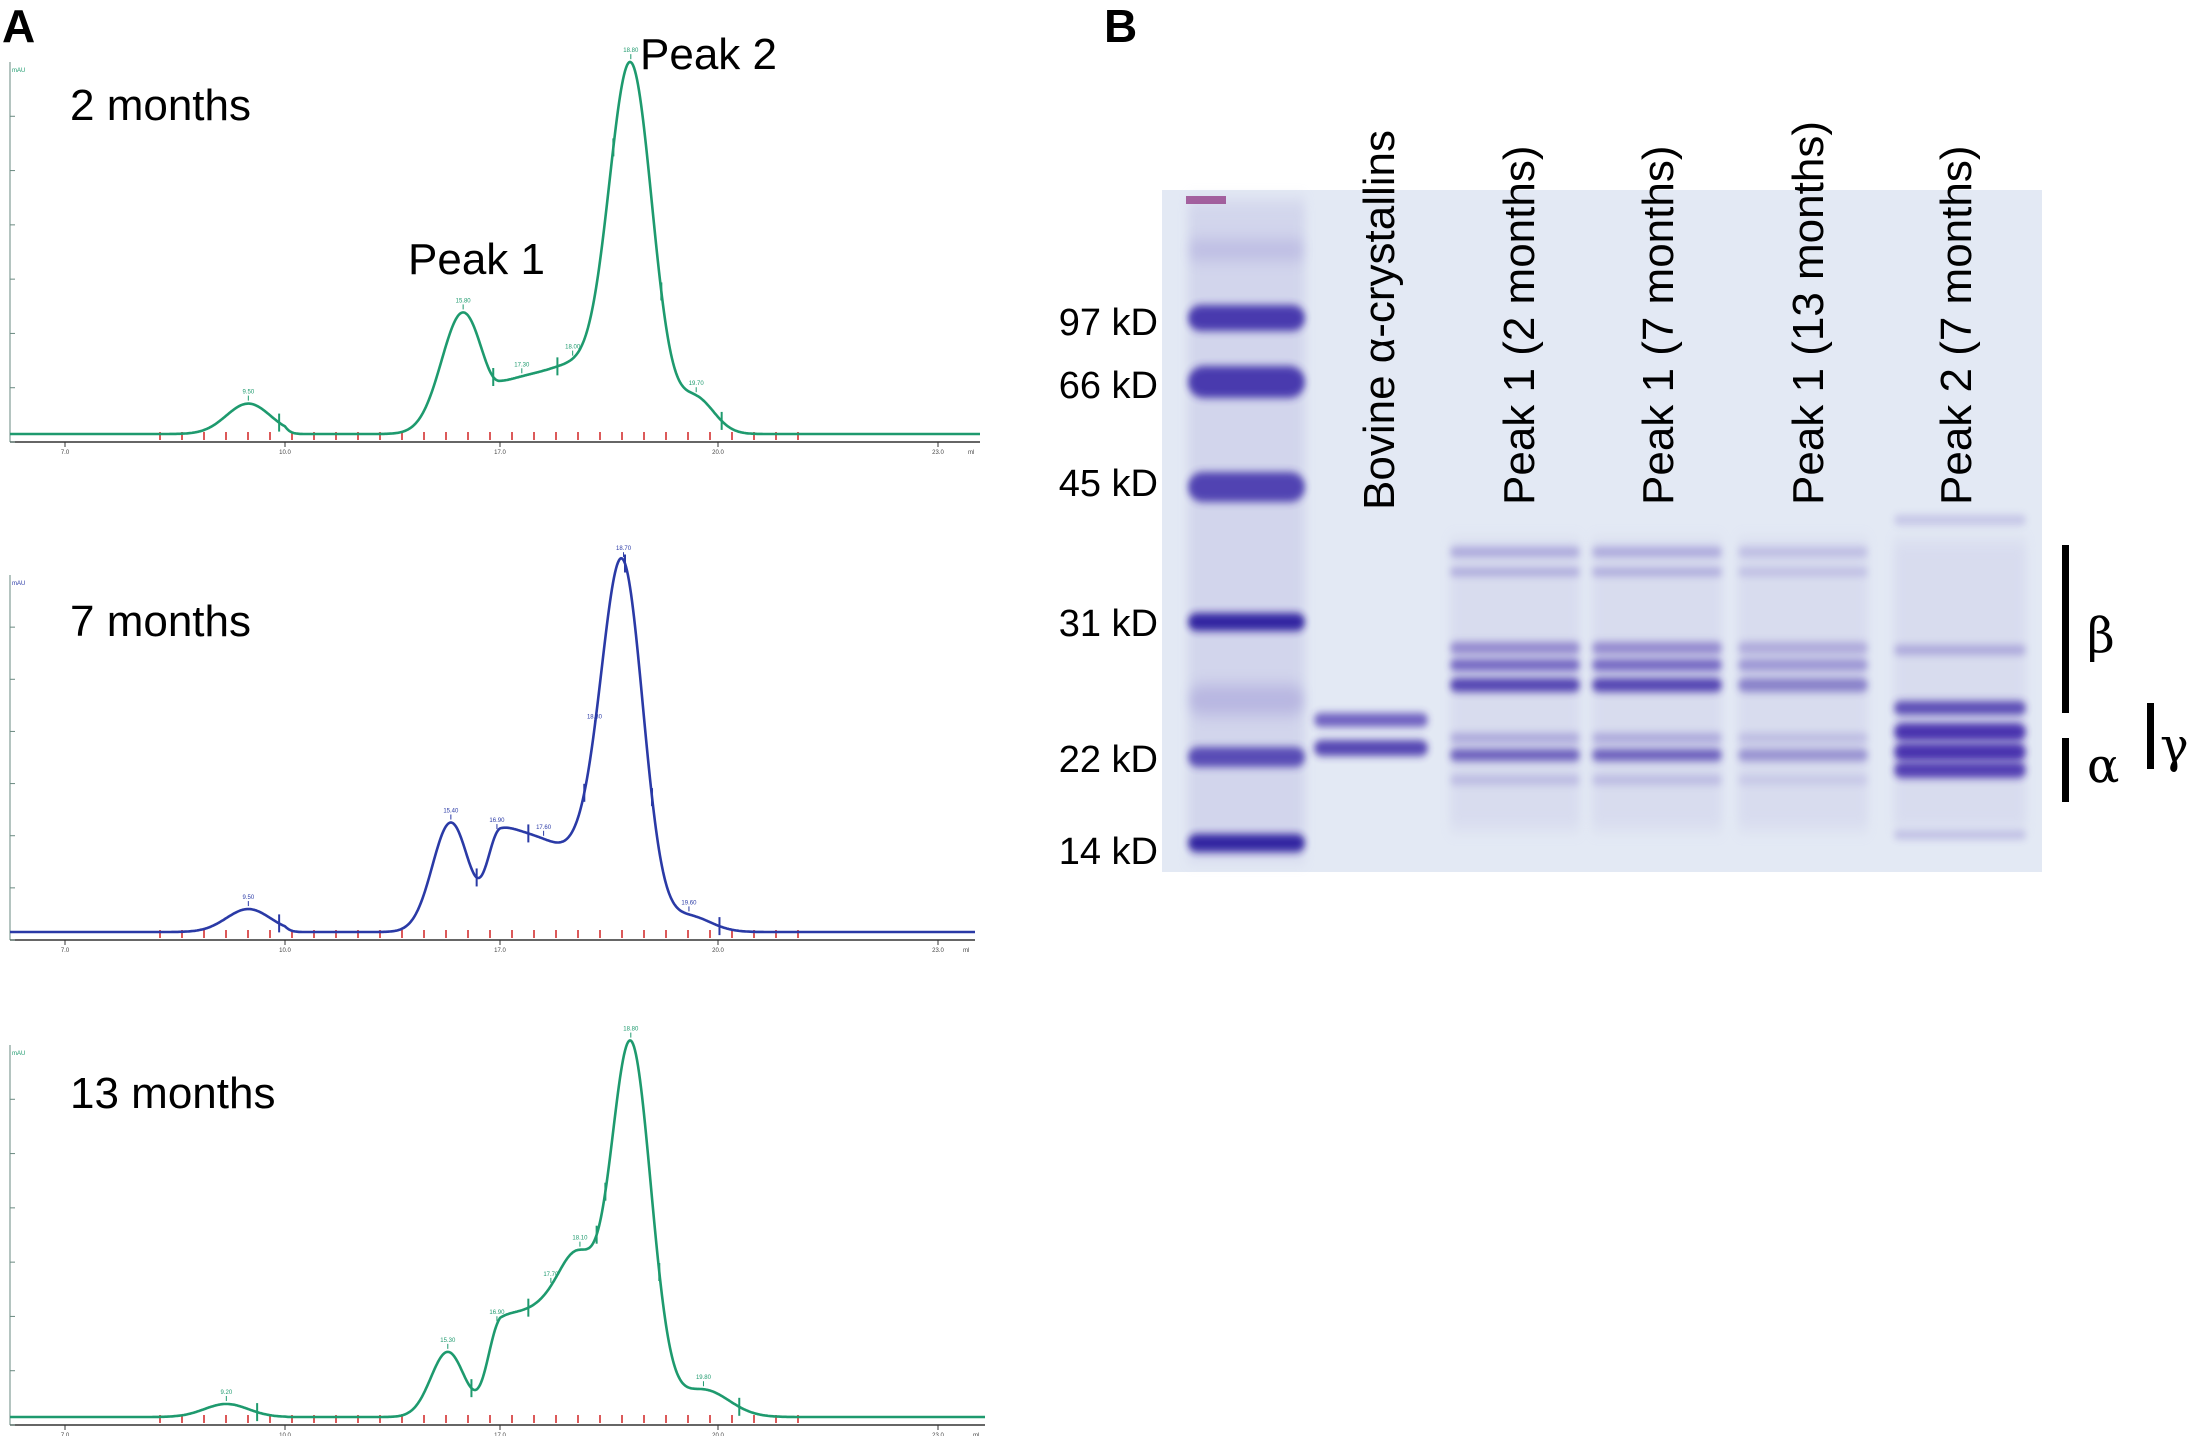 This screenshot has height=1436, width=2192. Describe the element at coordinates (2103, 766) in the screenshot. I see `alpha-label: α` at that location.